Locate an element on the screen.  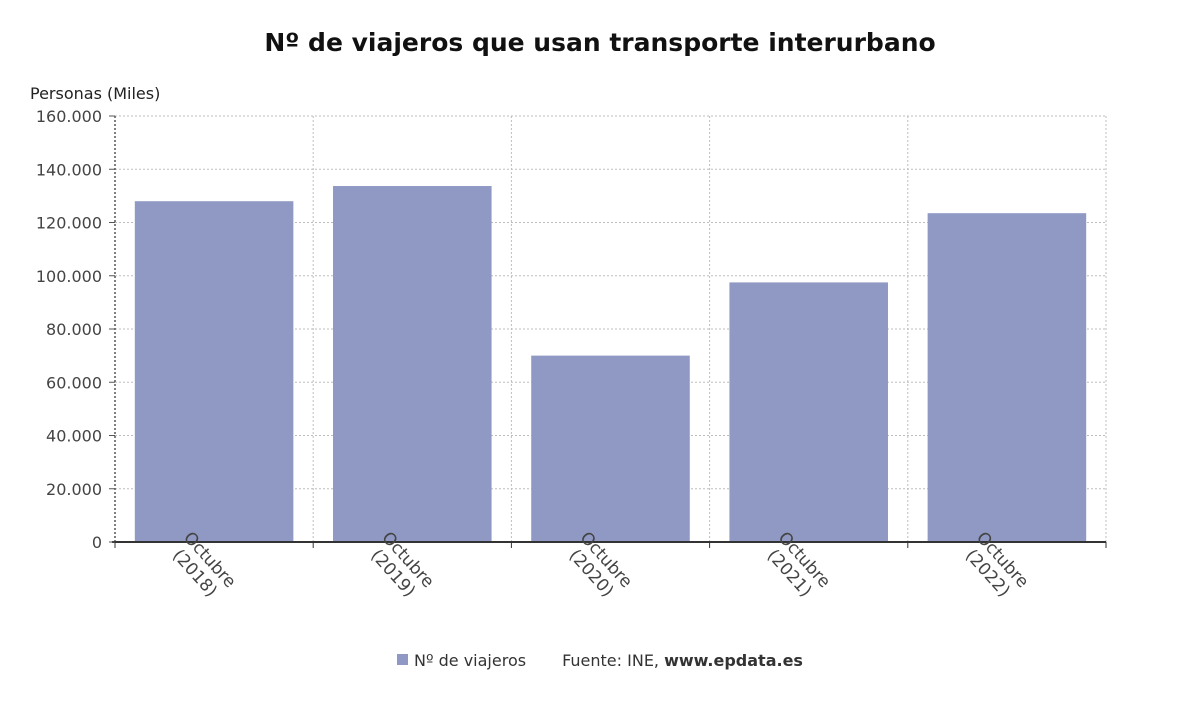
y-tick-label: 160.000 is located at coordinates (69, 116).